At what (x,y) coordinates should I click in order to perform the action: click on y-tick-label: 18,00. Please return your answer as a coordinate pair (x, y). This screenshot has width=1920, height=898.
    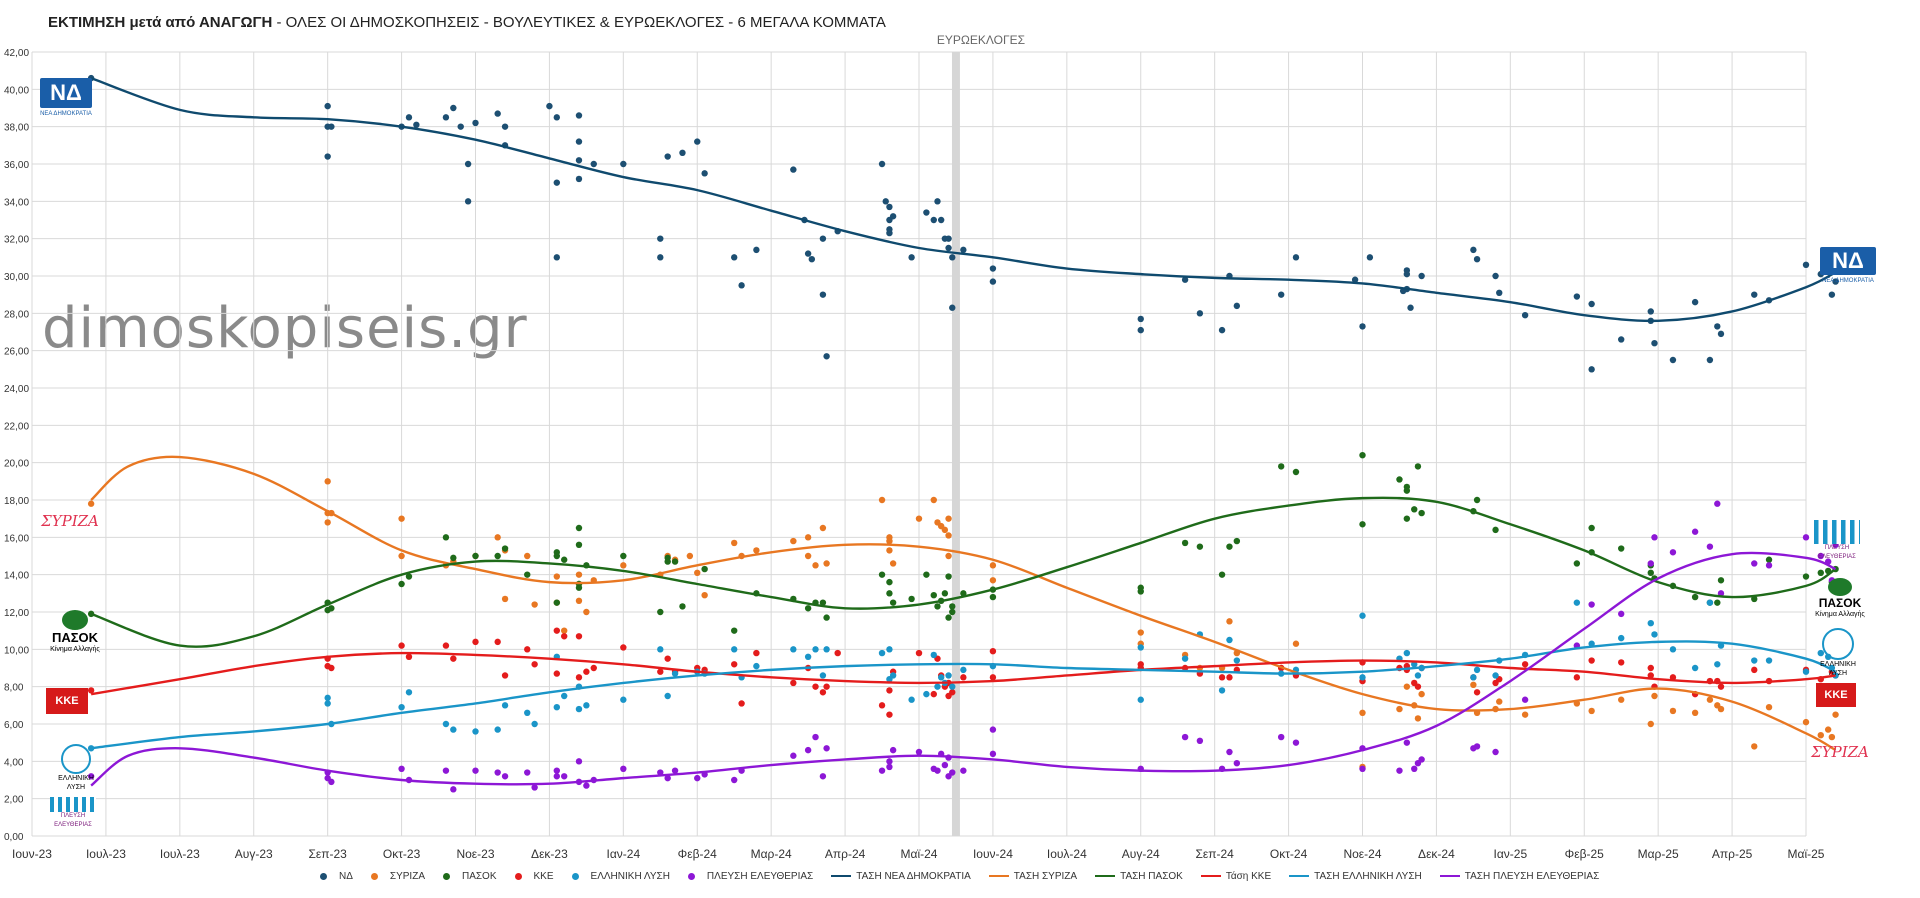
    Looking at the image, I should click on (16, 501).